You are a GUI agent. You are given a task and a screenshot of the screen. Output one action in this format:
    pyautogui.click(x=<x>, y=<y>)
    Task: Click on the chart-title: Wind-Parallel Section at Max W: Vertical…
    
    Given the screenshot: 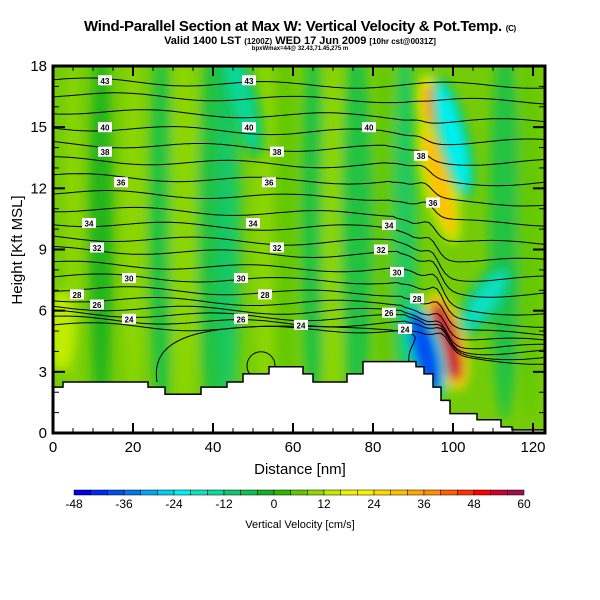 What is the action you would take?
    pyautogui.click(x=300, y=26)
    